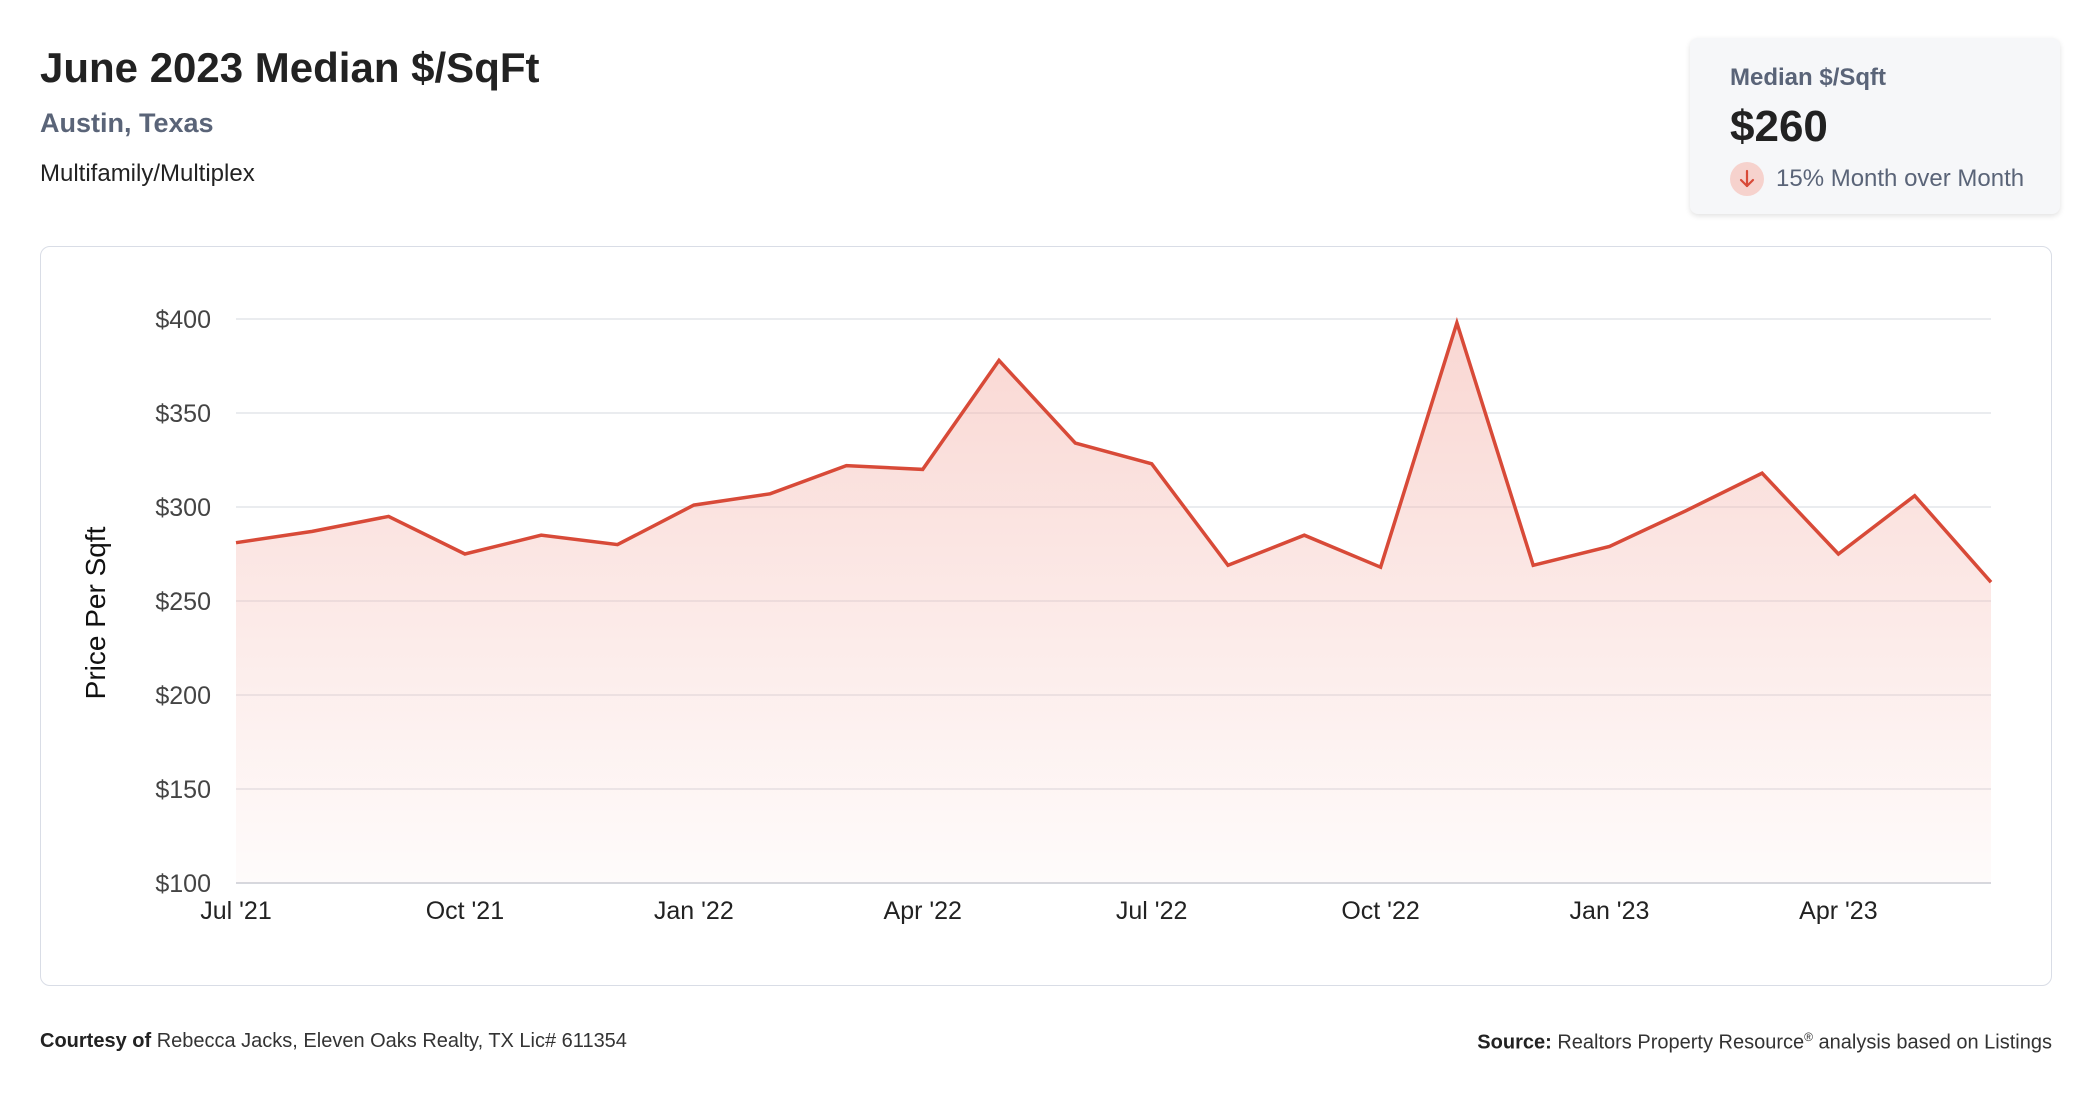 The height and width of the screenshot is (1100, 2096). Describe the element at coordinates (1610, 911) in the screenshot. I see `x-tick-label: Jan '23` at that location.